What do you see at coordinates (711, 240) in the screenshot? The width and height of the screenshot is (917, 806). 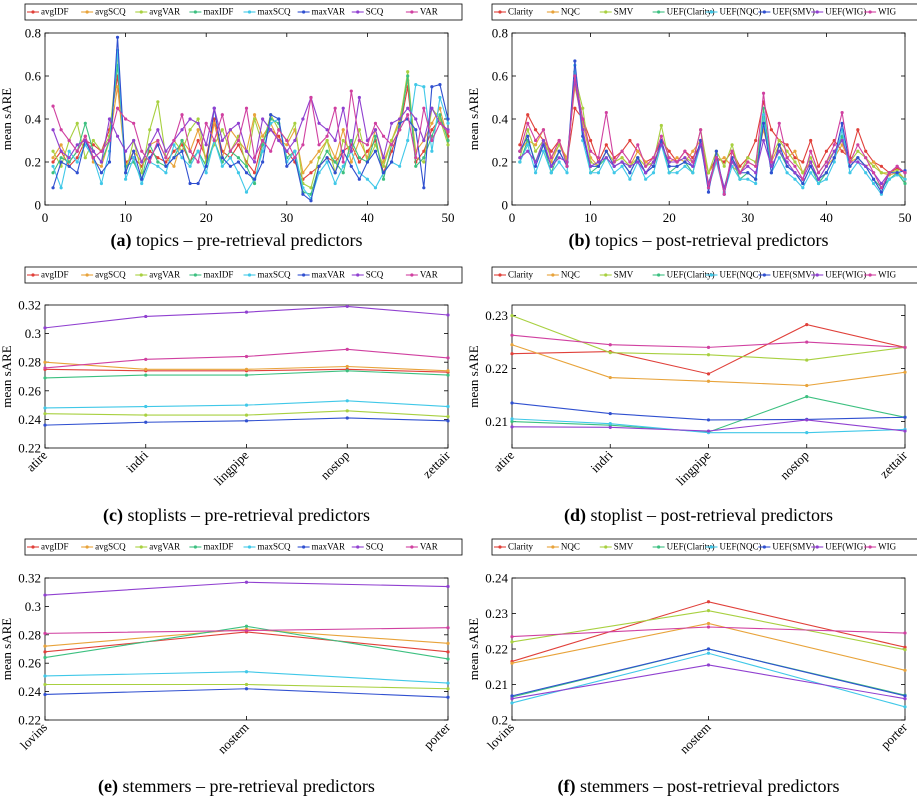 I see `caption-text: topics – post-retrieval predictors` at bounding box center [711, 240].